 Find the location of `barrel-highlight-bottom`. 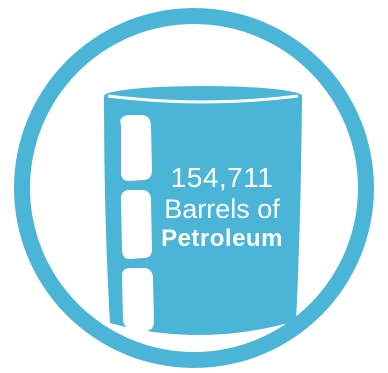

barrel-highlight-bottom is located at coordinates (138, 299).